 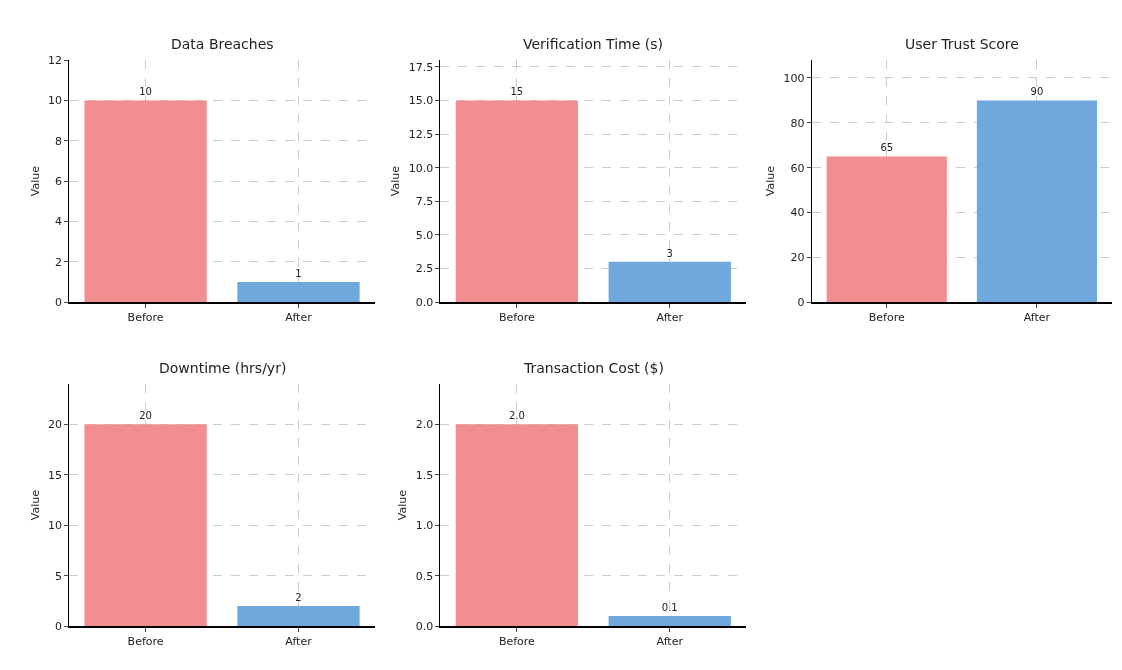 What do you see at coordinates (421, 134) in the screenshot?
I see `y-tick-label: 12.5` at bounding box center [421, 134].